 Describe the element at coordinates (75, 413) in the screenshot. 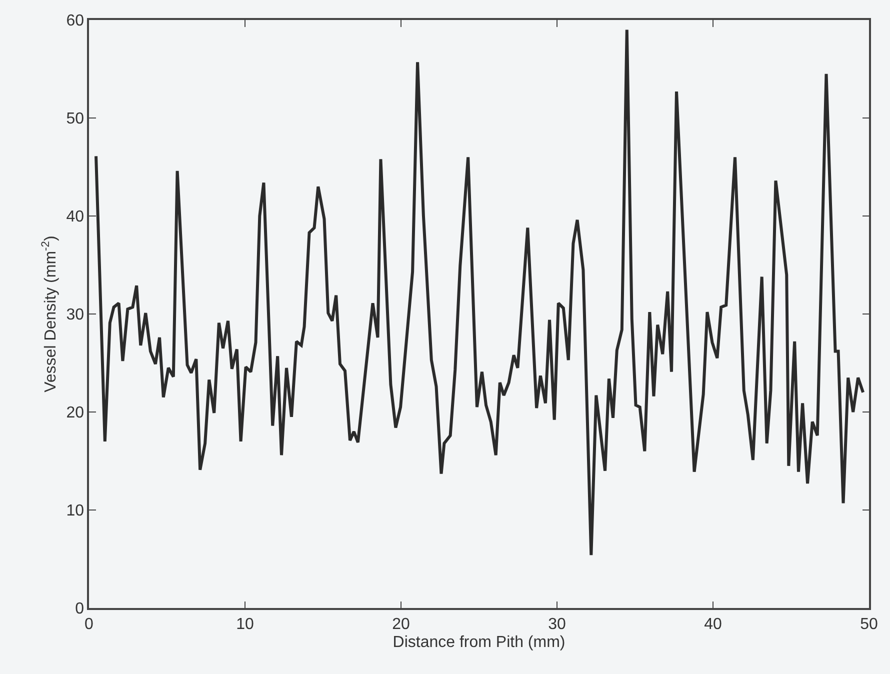

I see `y-tick-label: 20` at that location.